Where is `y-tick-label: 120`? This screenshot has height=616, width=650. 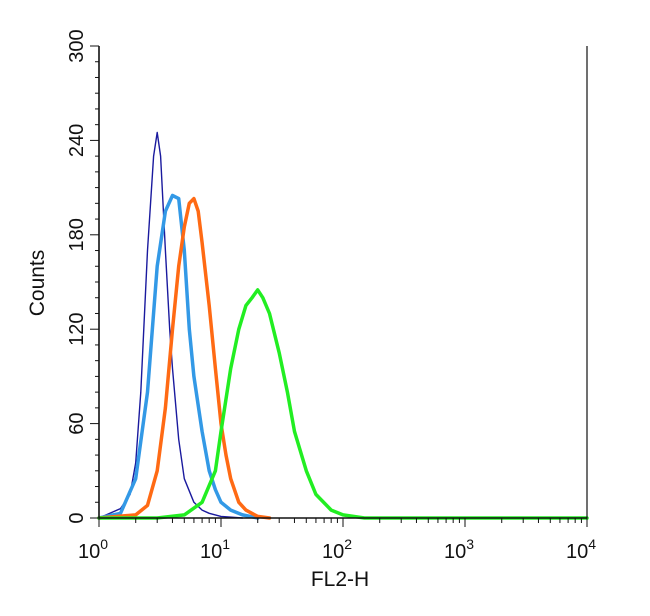
y-tick-label: 120 is located at coordinates (77, 329).